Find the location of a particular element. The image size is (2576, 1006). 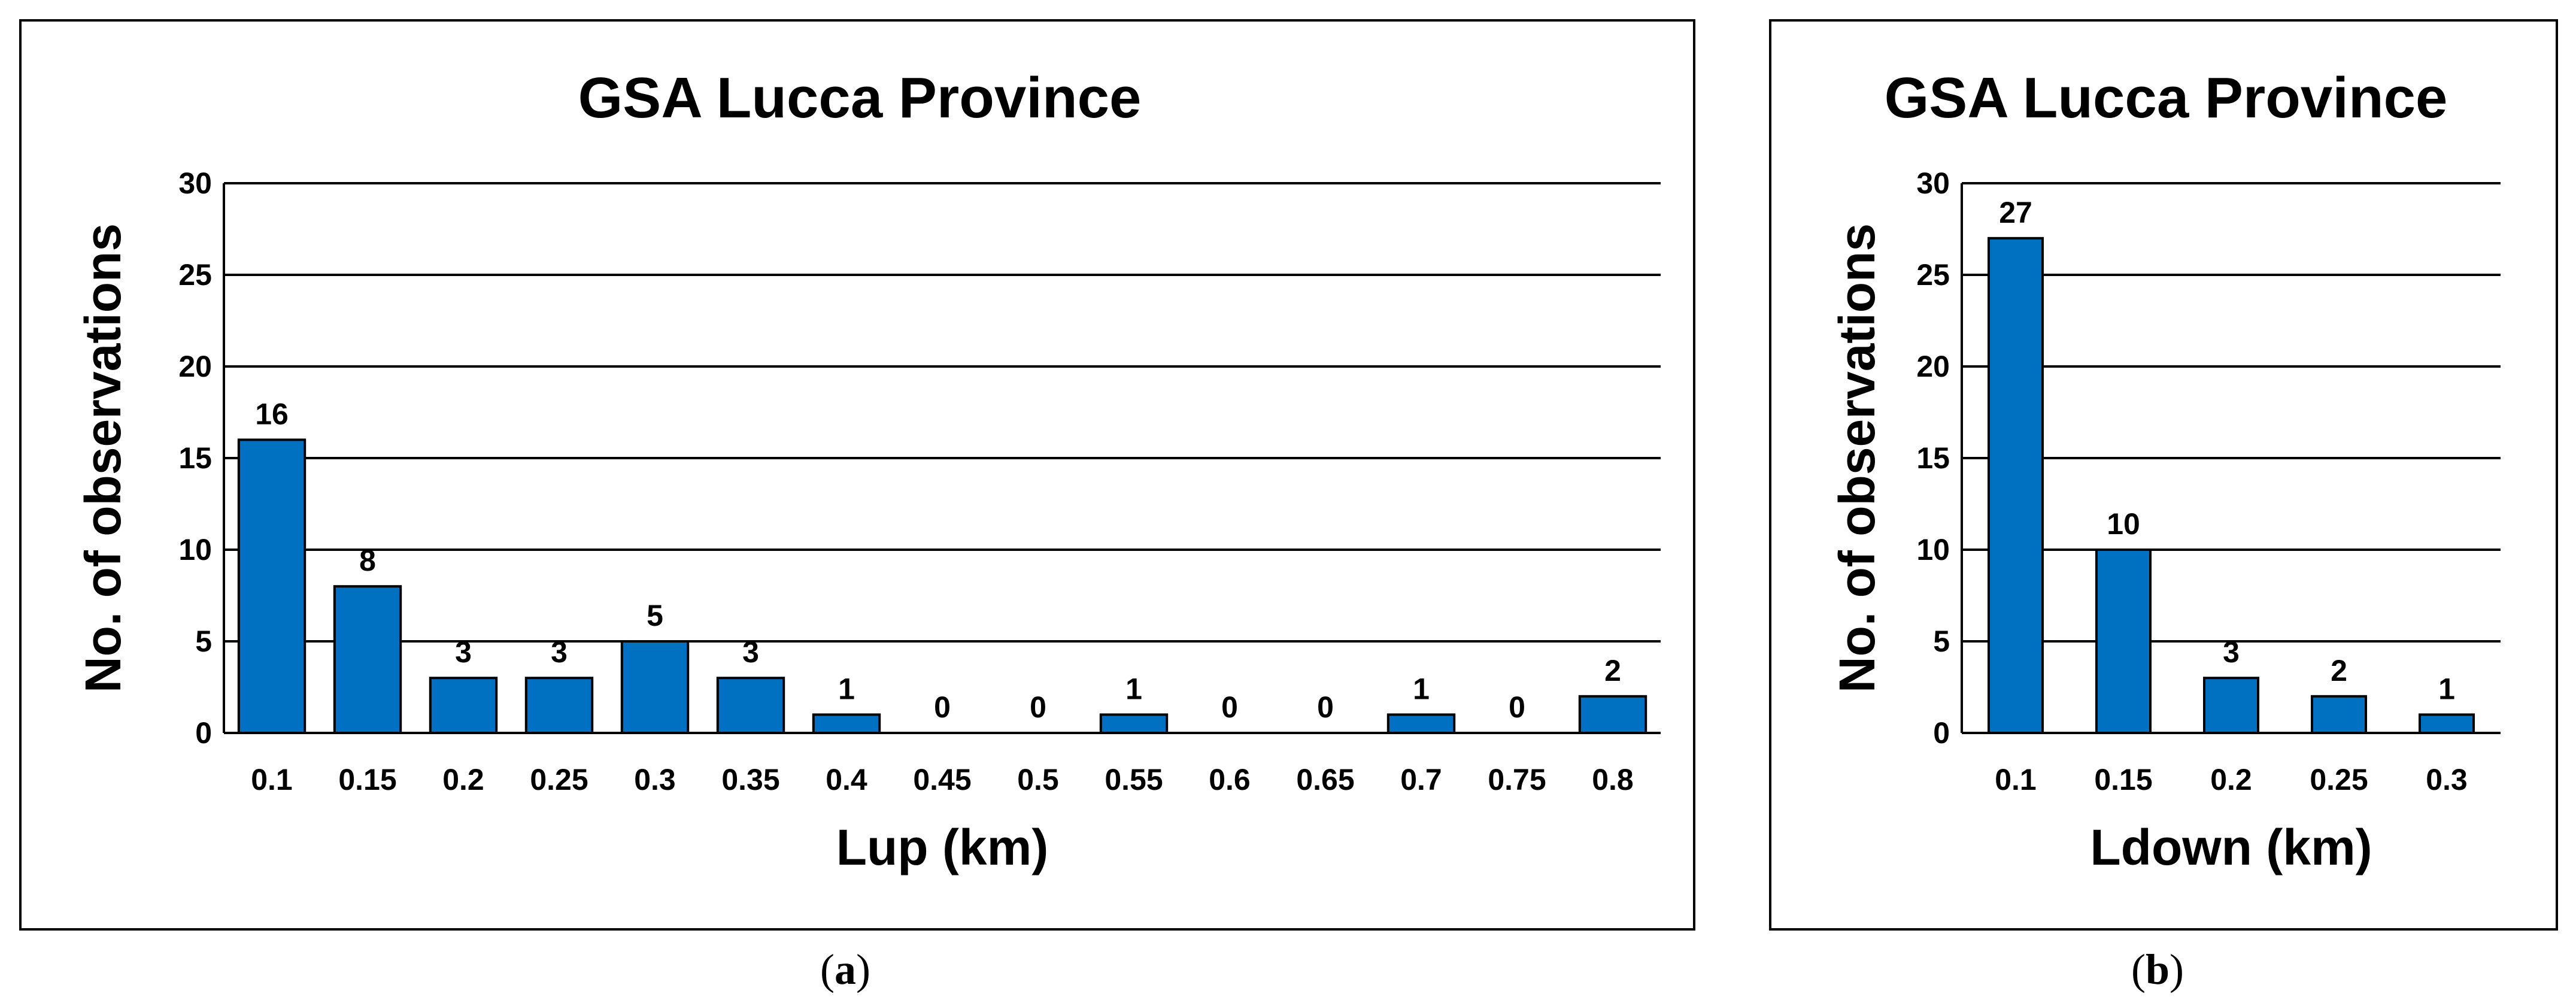

caption-b: (b) is located at coordinates (2157, 969).